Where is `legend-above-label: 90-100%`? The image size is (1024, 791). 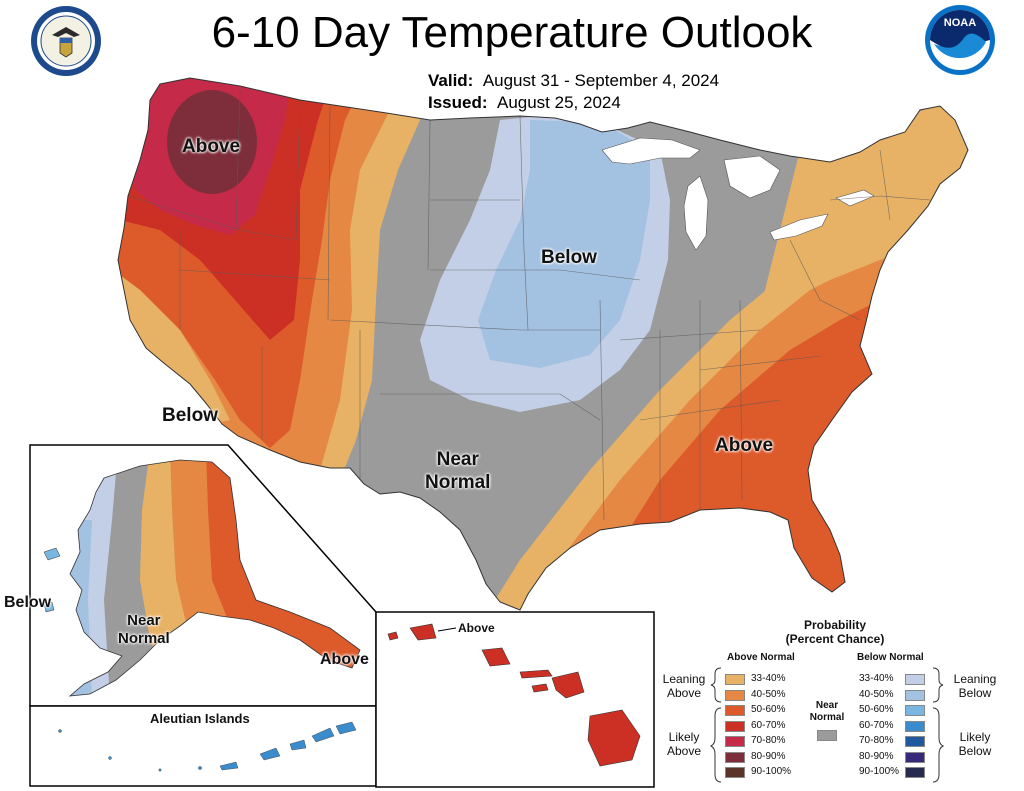
legend-above-label: 90-100% is located at coordinates (771, 771).